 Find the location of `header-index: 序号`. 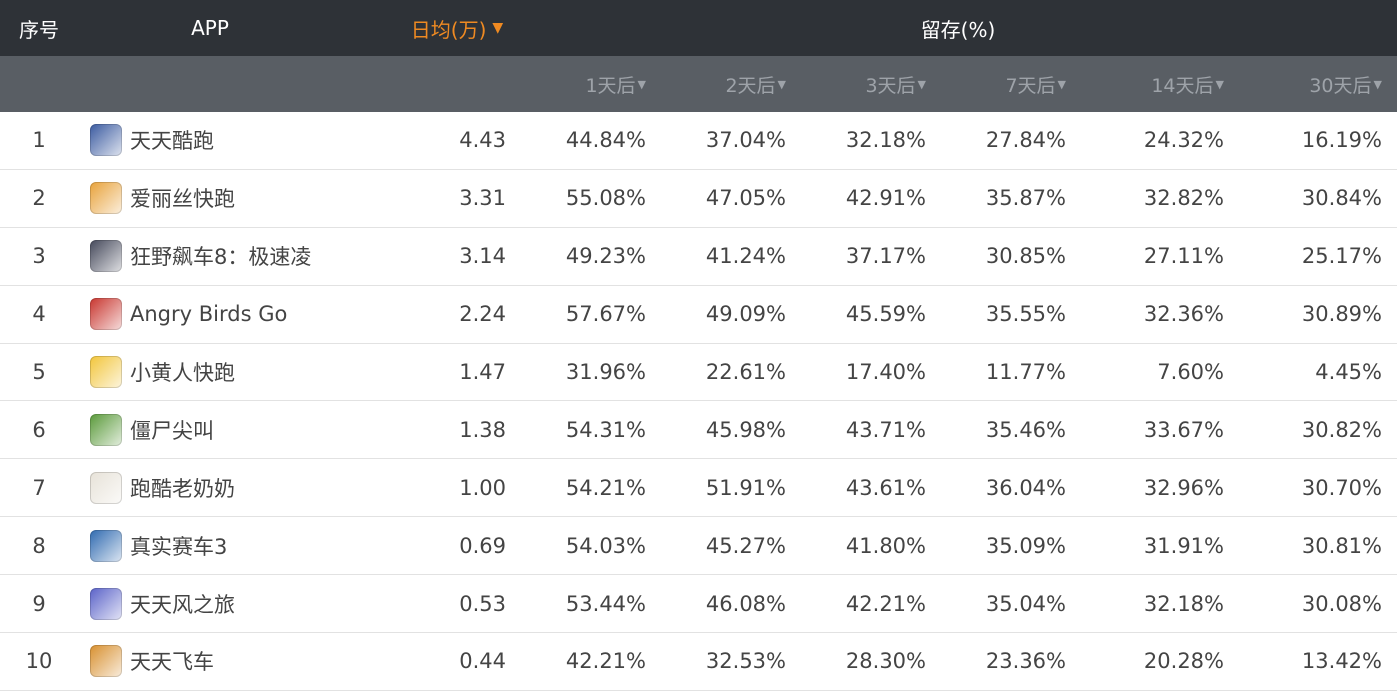

header-index: 序号 is located at coordinates (39, 29).